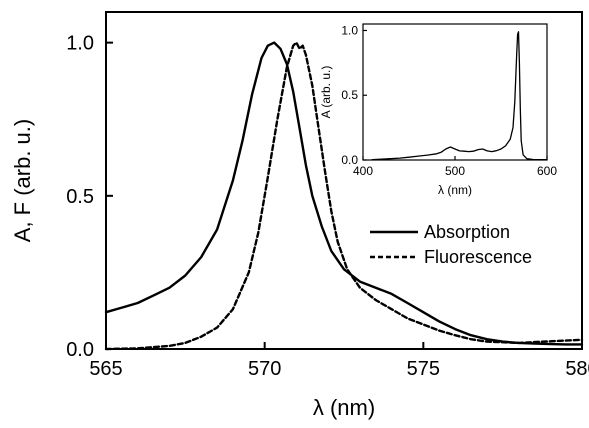  Describe the element at coordinates (344, 407) in the screenshot. I see `main-x-axis-title: λ (nm)` at that location.